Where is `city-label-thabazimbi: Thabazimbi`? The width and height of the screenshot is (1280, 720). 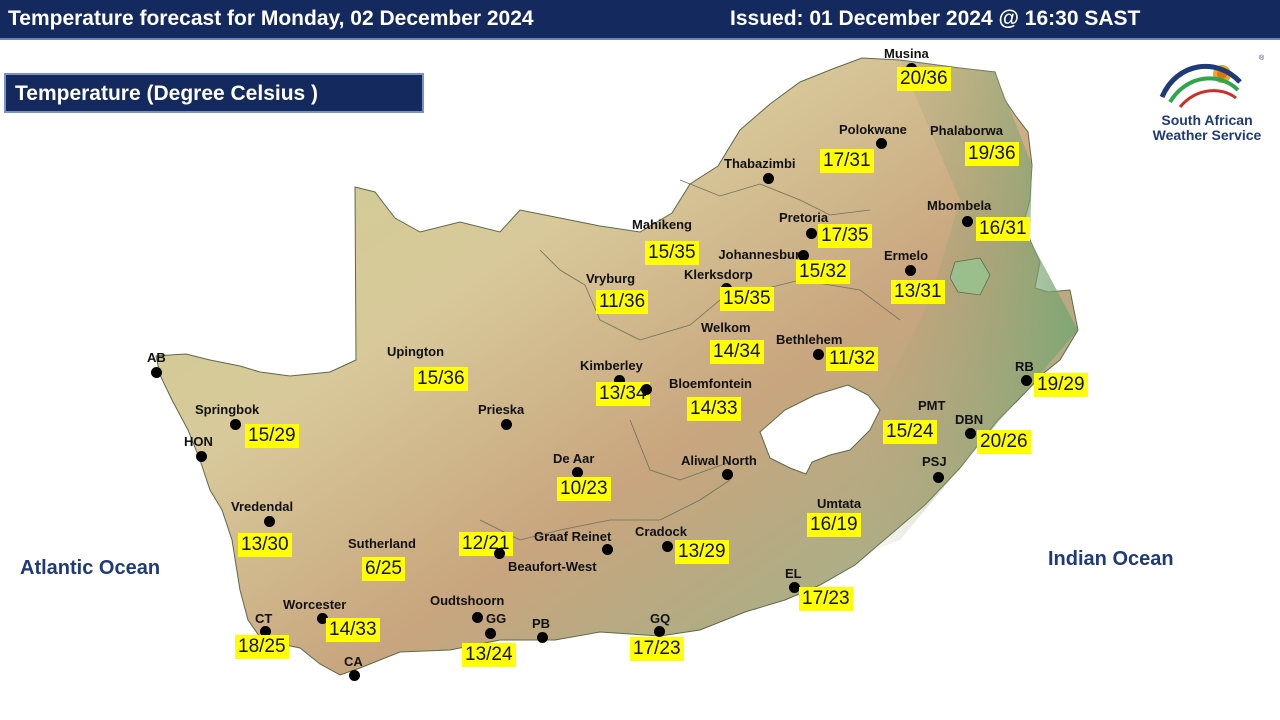
city-label-thabazimbi: Thabazimbi is located at coordinates (760, 163).